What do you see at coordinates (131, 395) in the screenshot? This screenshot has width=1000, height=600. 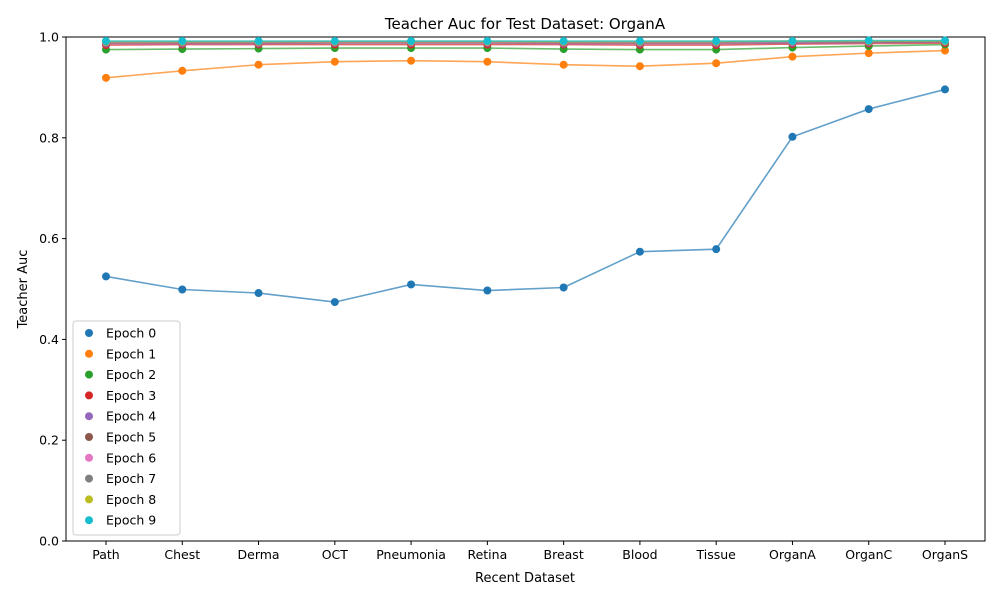 I see `legend-label-epoch-3: Epoch 3` at bounding box center [131, 395].